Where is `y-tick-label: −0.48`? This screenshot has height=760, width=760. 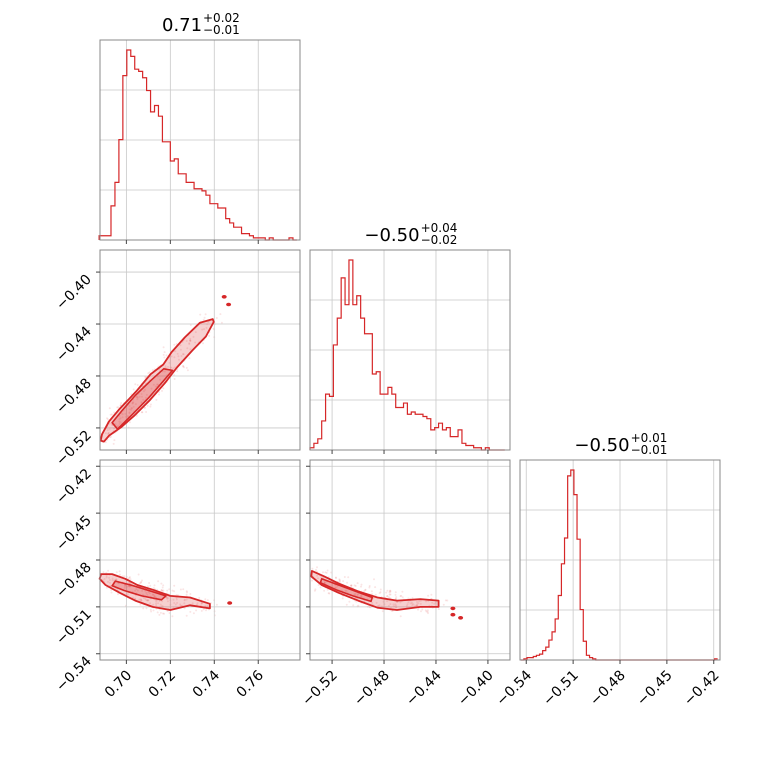 y-tick-label: −0.48 is located at coordinates (74, 581).